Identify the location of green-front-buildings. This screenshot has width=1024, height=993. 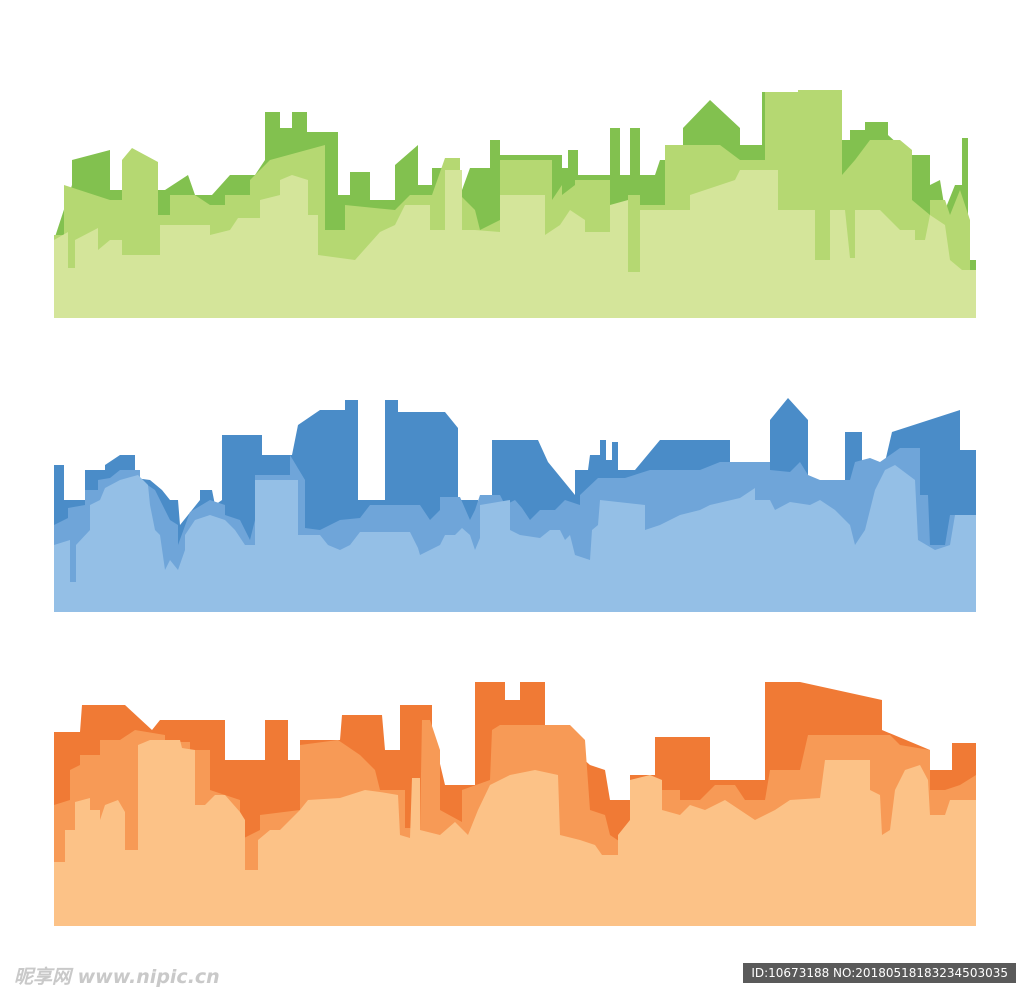
(515, 244).